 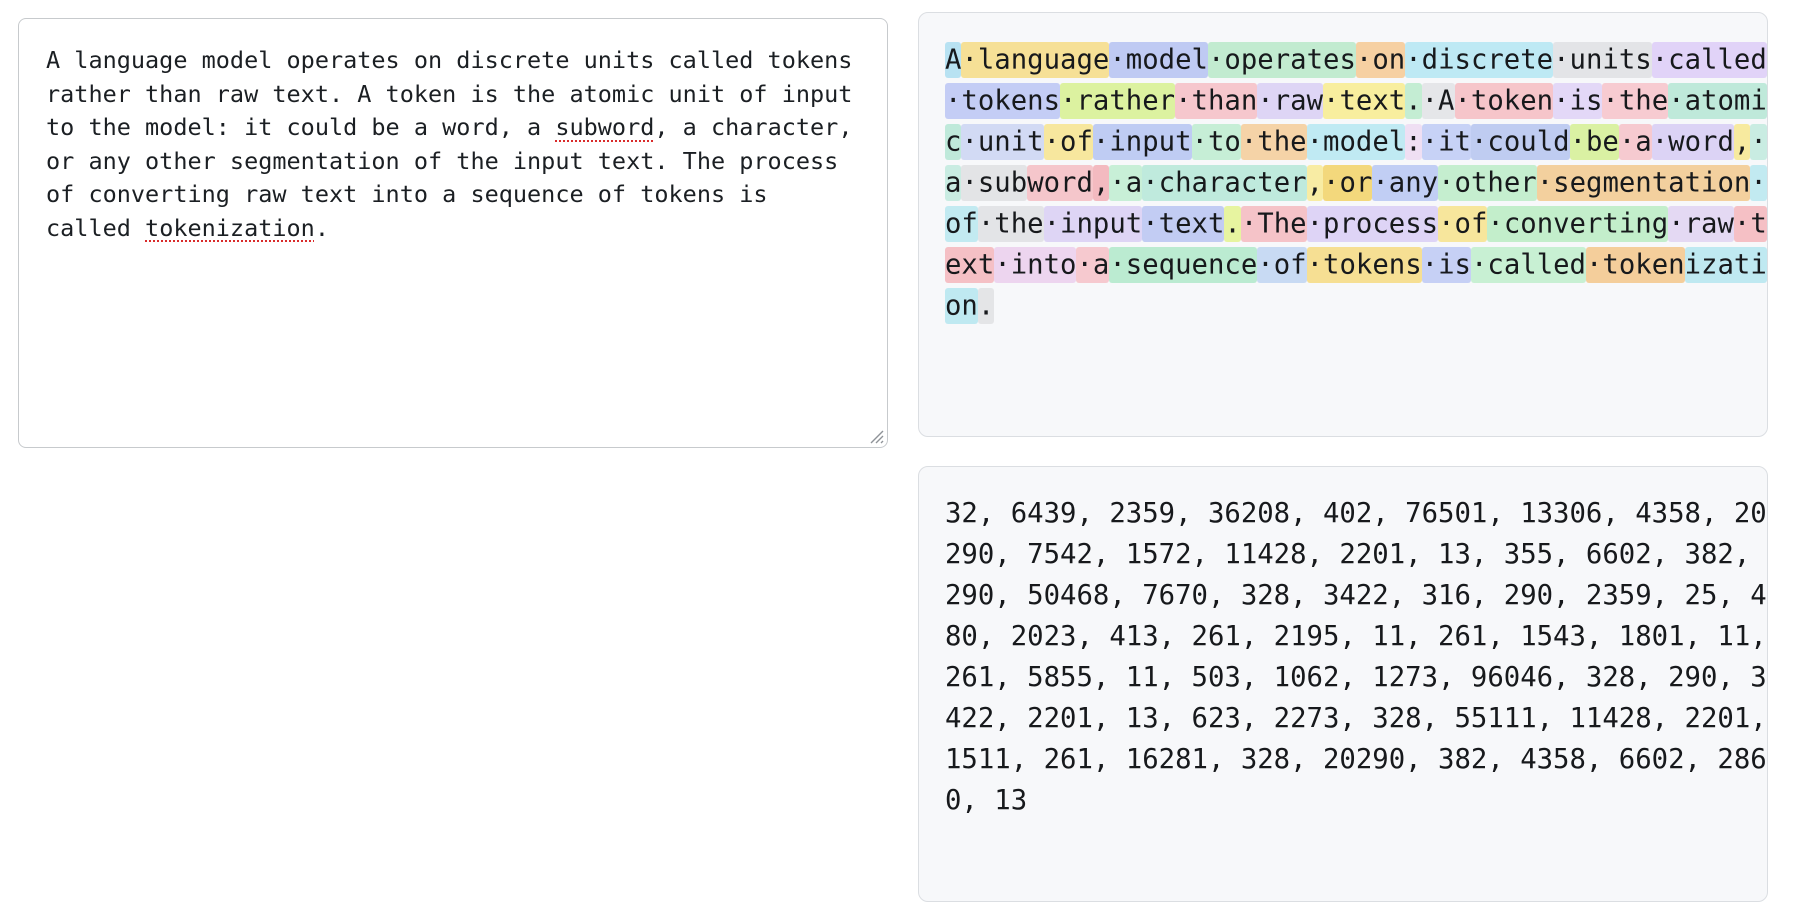 What do you see at coordinates (1594, 141) in the screenshot?
I see `token: ·be` at bounding box center [1594, 141].